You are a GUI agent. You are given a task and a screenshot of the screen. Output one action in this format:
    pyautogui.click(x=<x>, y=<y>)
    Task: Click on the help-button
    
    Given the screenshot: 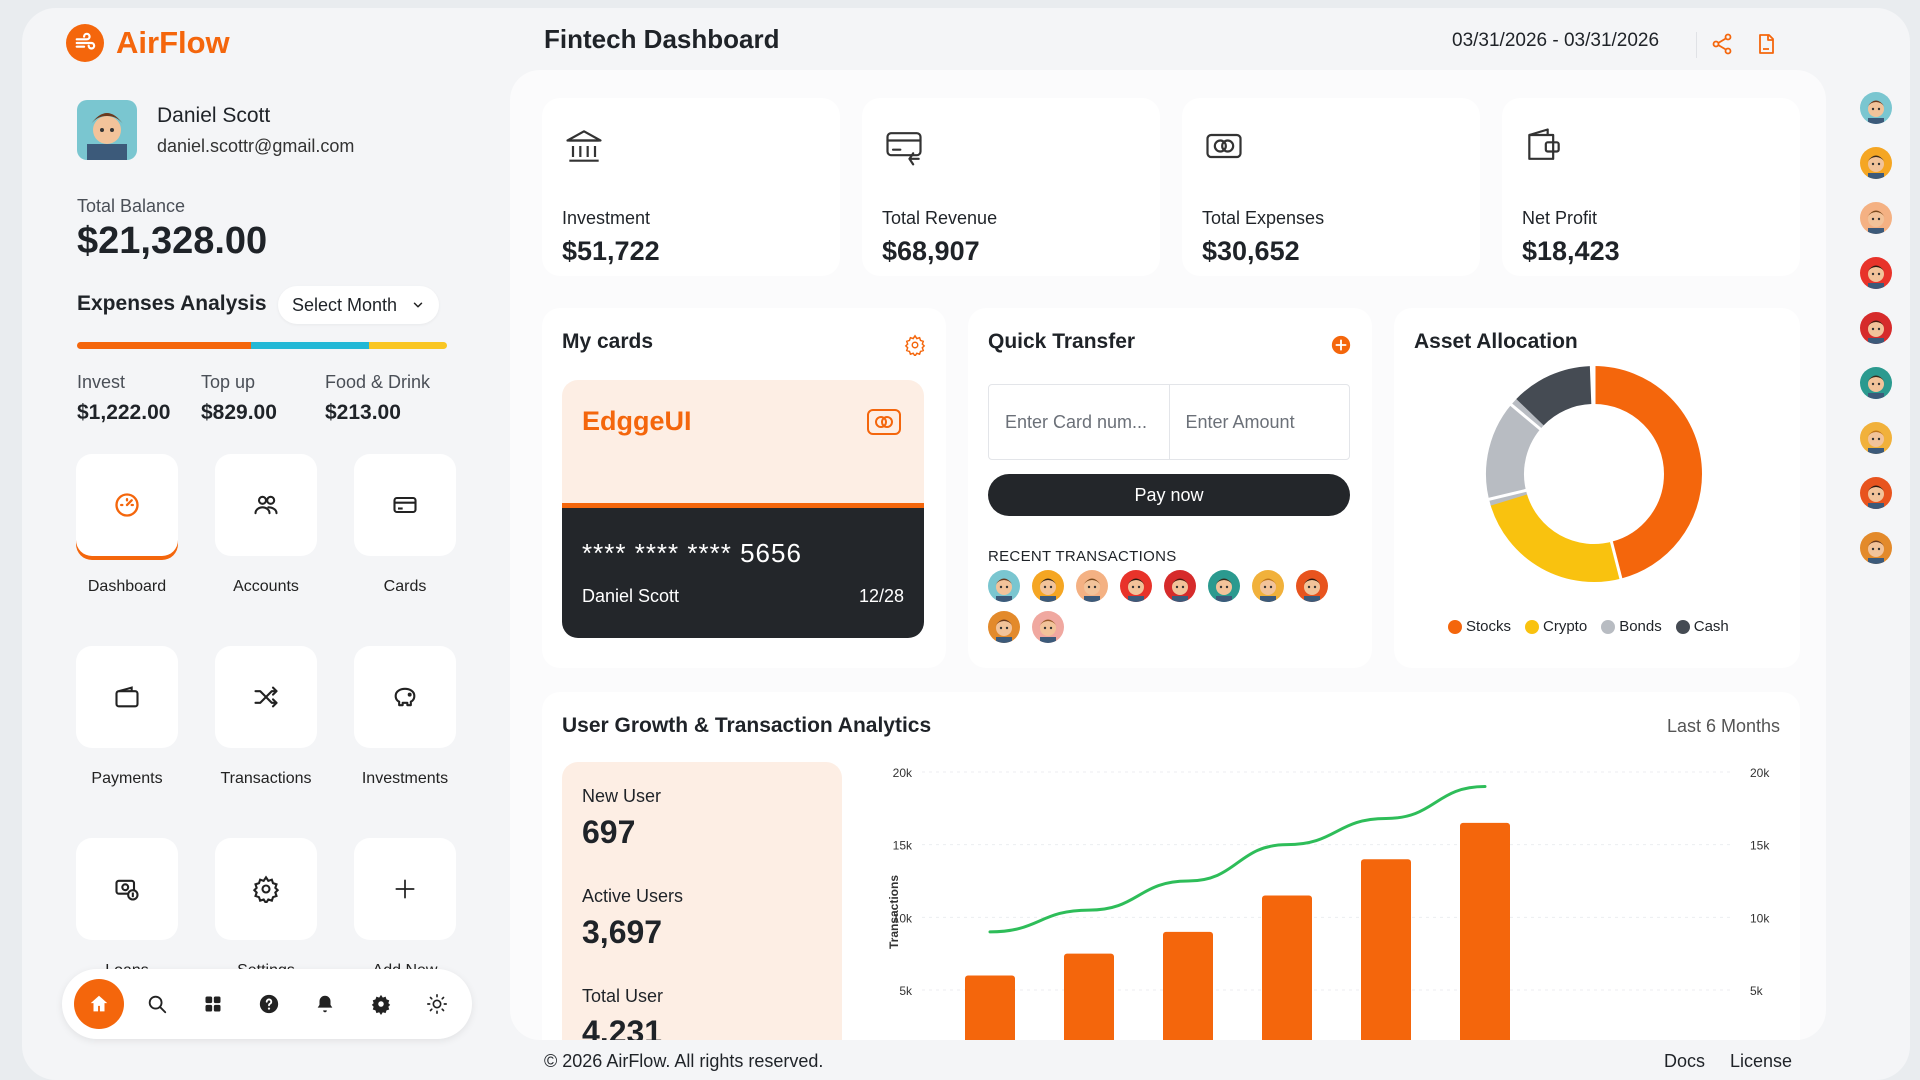 What is the action you would take?
    pyautogui.click(x=269, y=1004)
    